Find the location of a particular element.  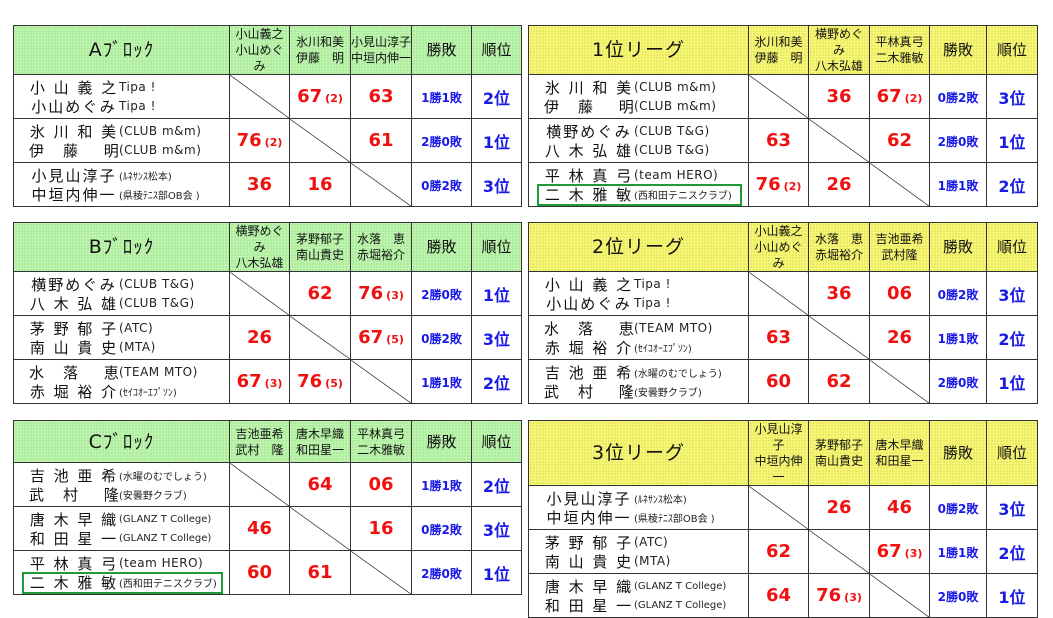

rank-cell: 2位 is located at coordinates (1012, 184).